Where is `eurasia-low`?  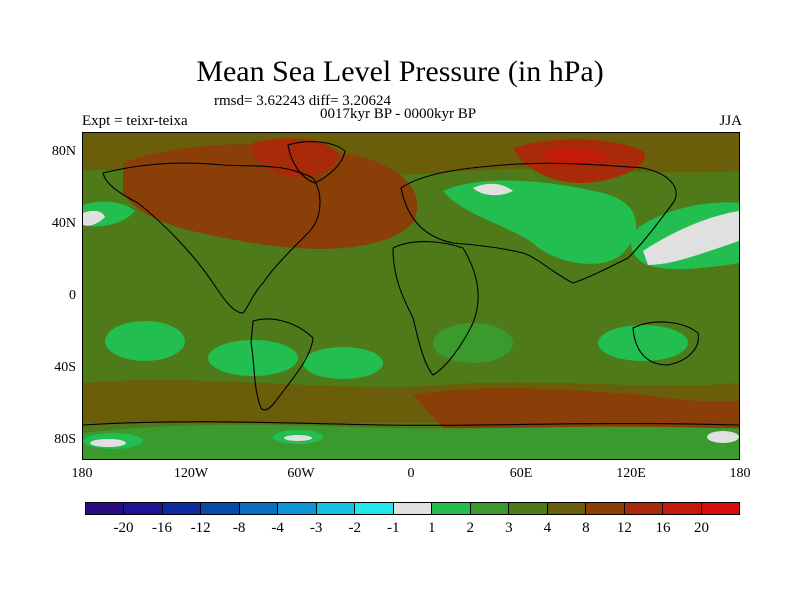 eurasia-low is located at coordinates (540, 222).